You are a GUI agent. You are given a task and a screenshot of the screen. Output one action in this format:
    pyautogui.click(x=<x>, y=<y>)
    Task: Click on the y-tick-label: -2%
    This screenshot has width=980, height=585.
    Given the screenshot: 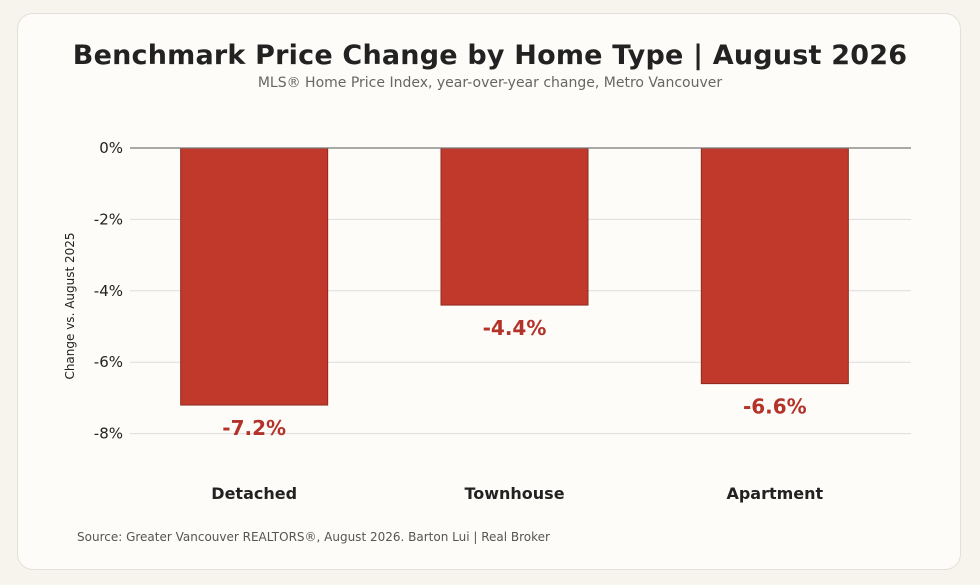 What is the action you would take?
    pyautogui.click(x=108, y=219)
    